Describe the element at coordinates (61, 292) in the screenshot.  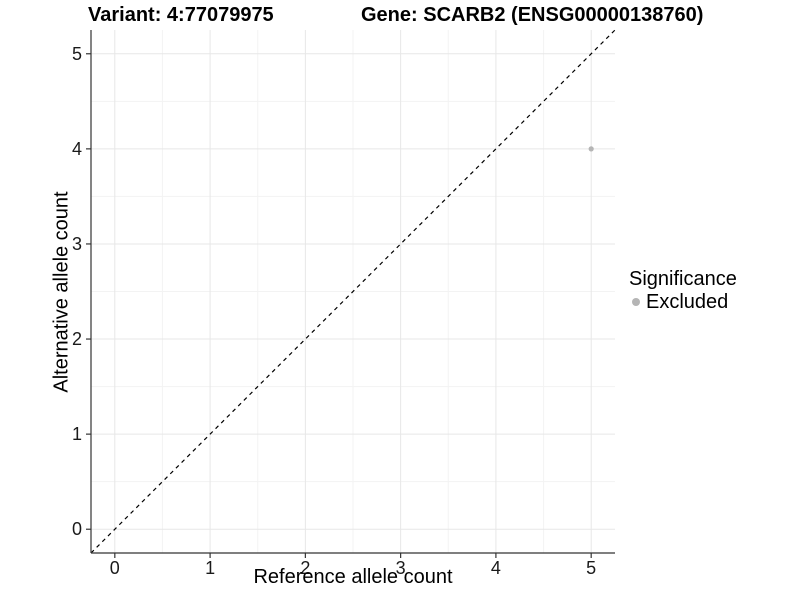
I see `y-axis-title: Alternative allele count` at that location.